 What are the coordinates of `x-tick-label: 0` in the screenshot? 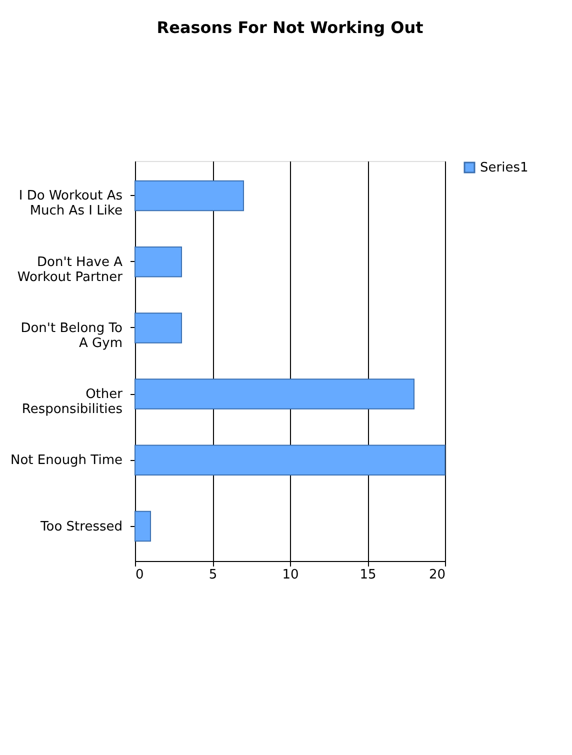 It's located at (140, 575).